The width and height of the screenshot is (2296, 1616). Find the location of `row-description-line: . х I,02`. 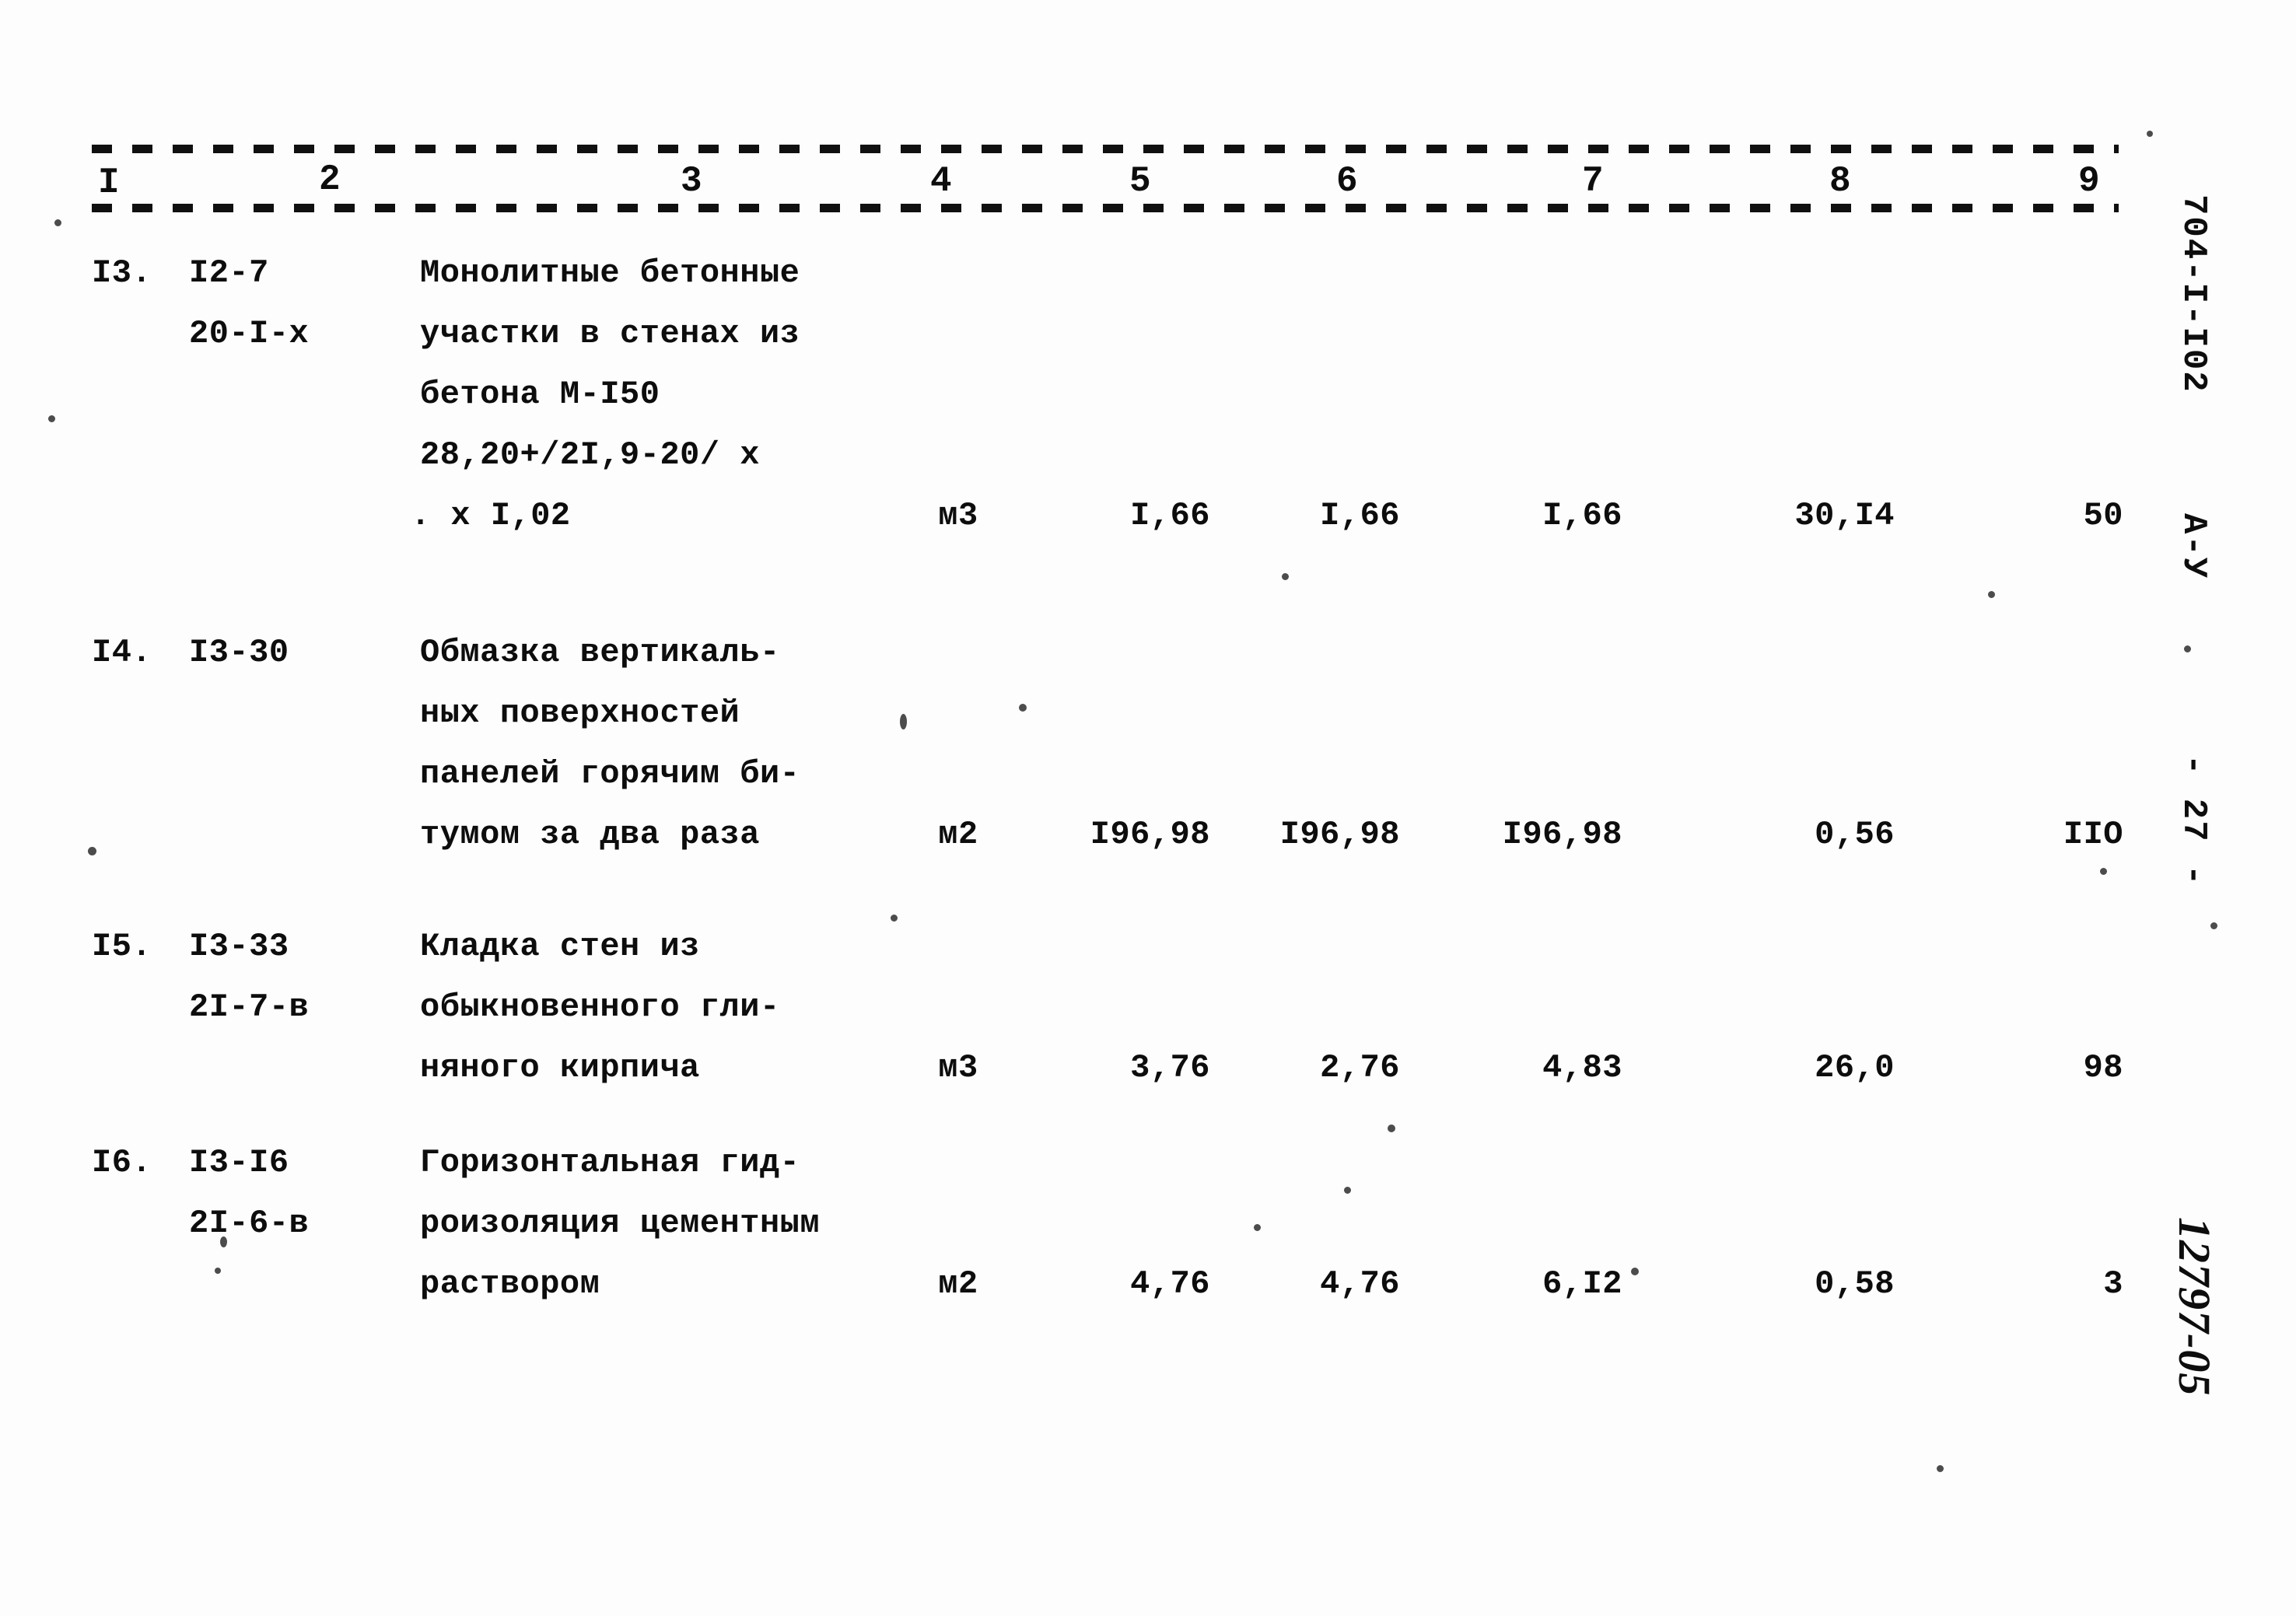

row-description-line: . х I,02 is located at coordinates (491, 515).